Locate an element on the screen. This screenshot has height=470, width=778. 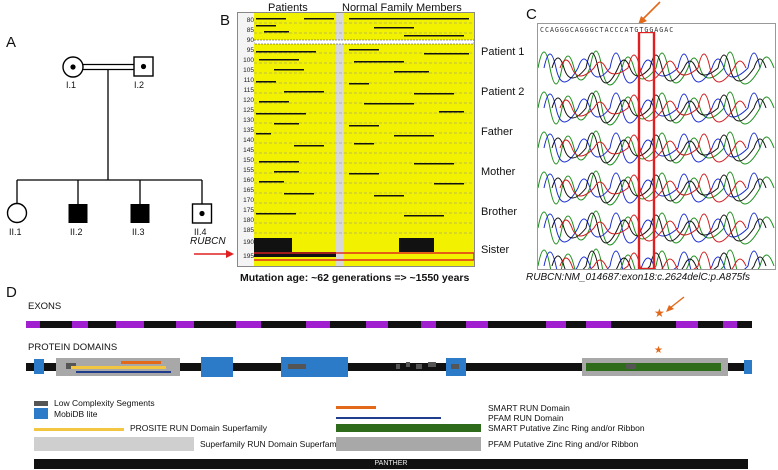
column-header-normals: Normal Family Members is located at coordinates (402, 8).